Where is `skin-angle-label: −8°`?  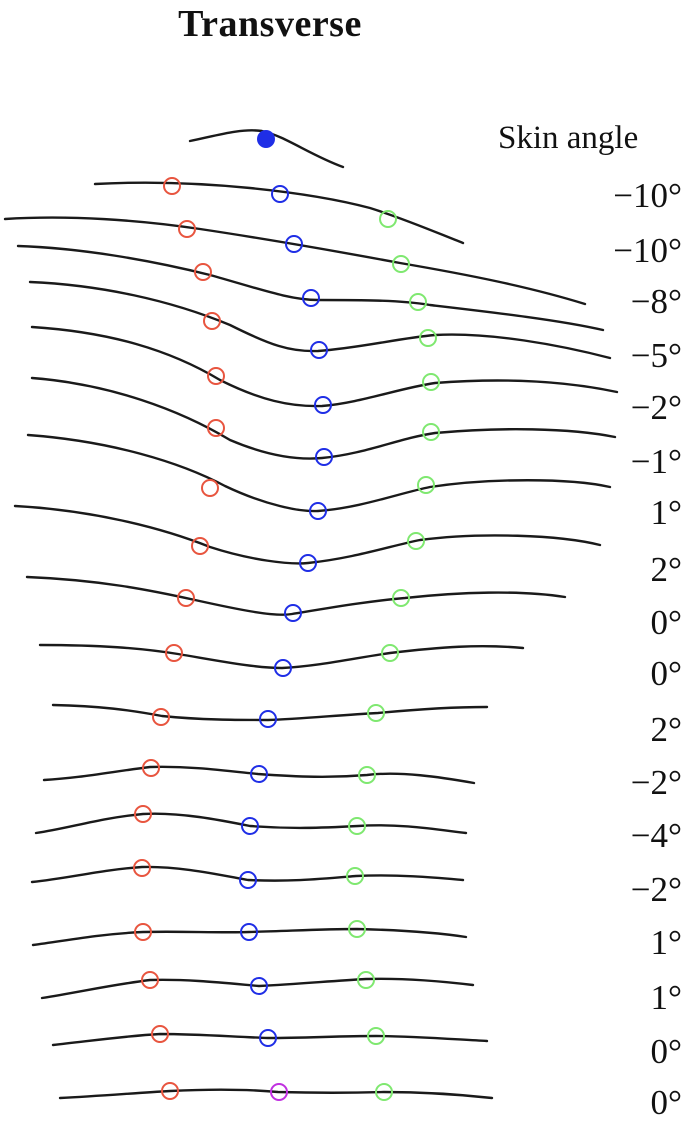
skin-angle-label: −8° is located at coordinates (656, 301).